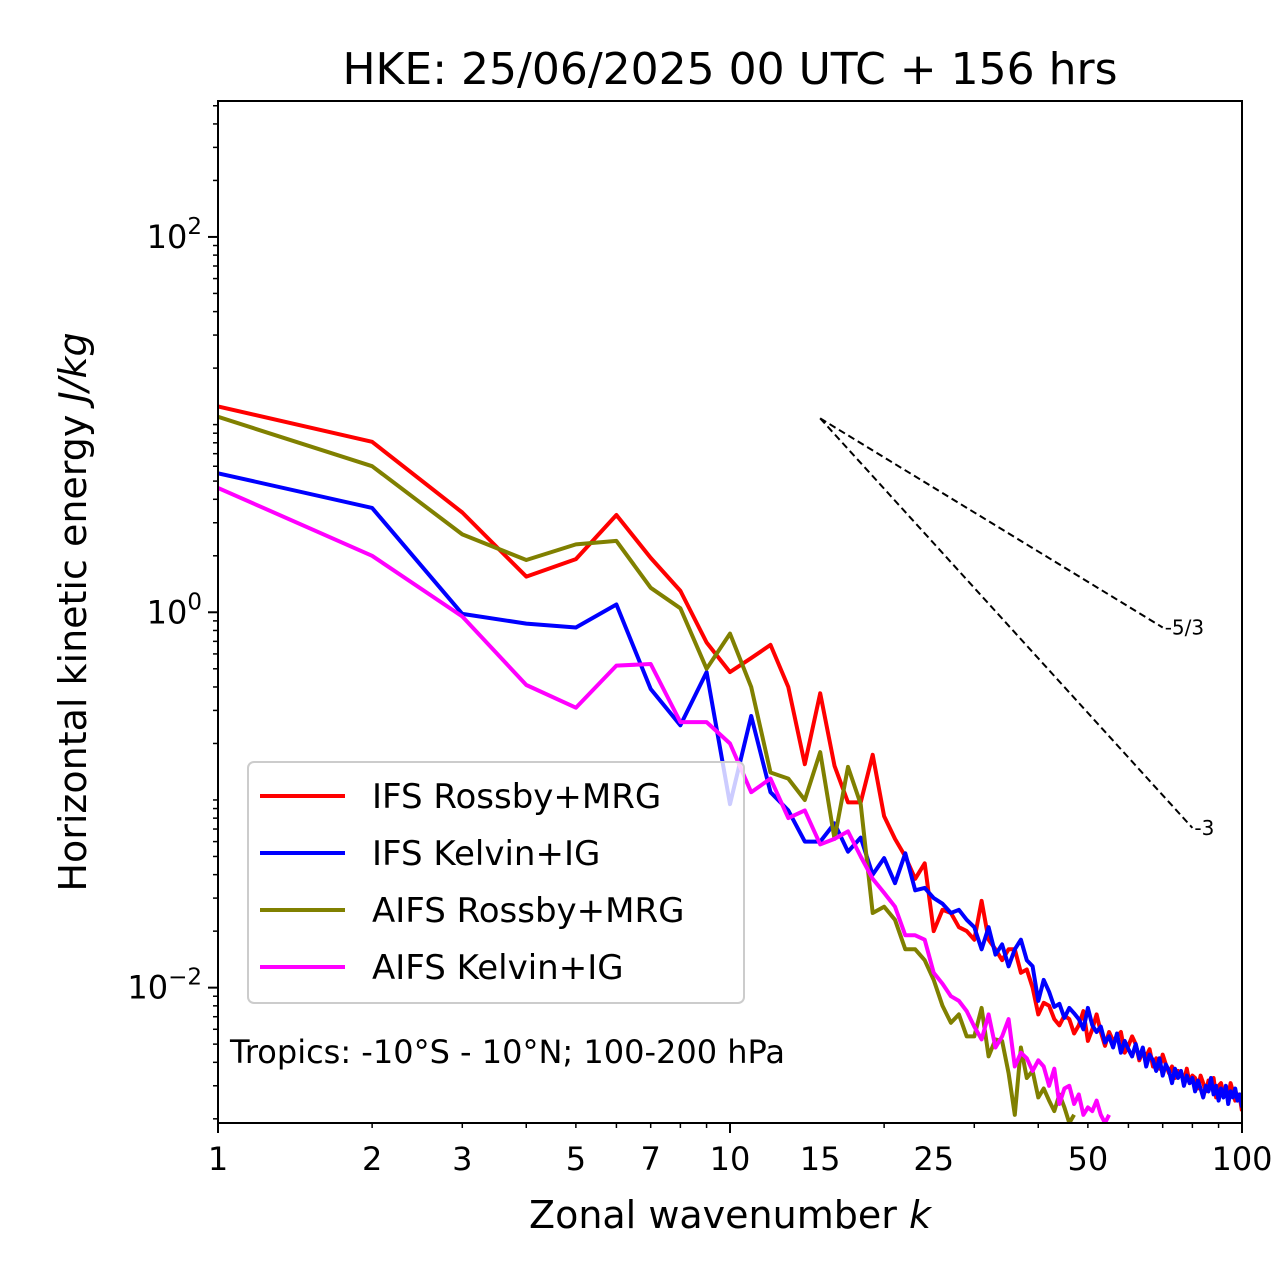 This screenshot has height=1288, width=1280. I want to click on region-annotation: Tropics: -10°S - 10°N; 100-200 hPa, so click(507, 1052).